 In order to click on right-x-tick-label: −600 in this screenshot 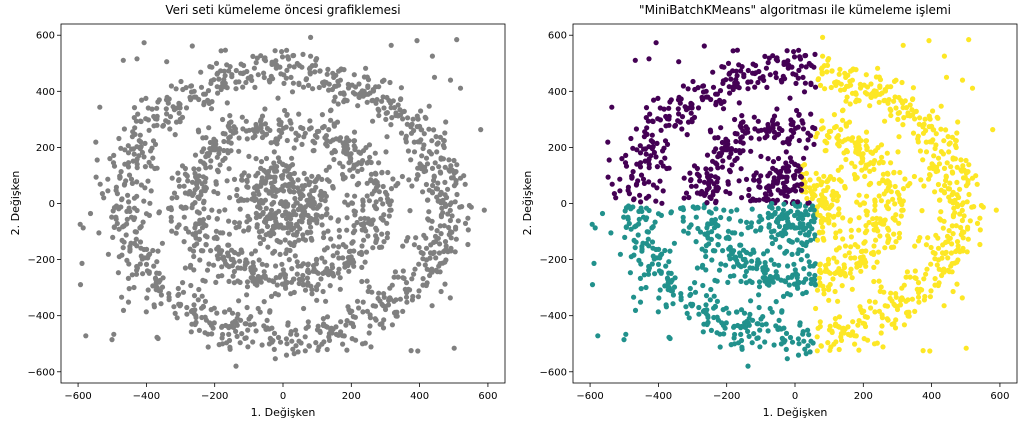, I will do `click(589, 396)`.